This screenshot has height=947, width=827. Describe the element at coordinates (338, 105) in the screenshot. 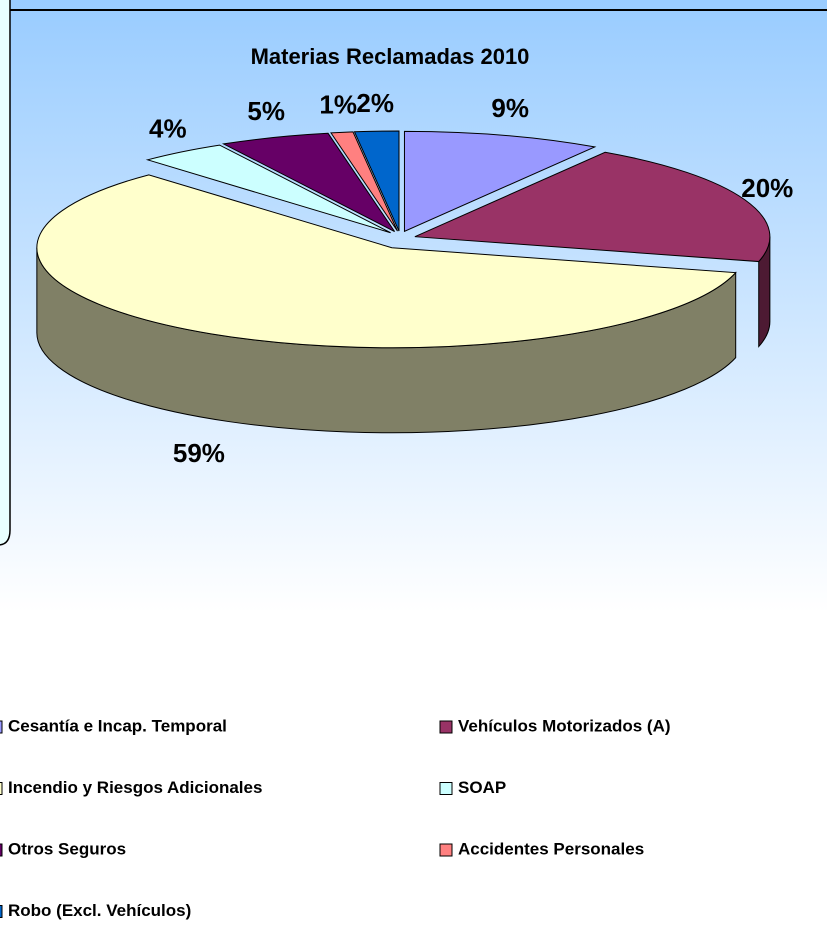

I see `data-label: 1%` at that location.